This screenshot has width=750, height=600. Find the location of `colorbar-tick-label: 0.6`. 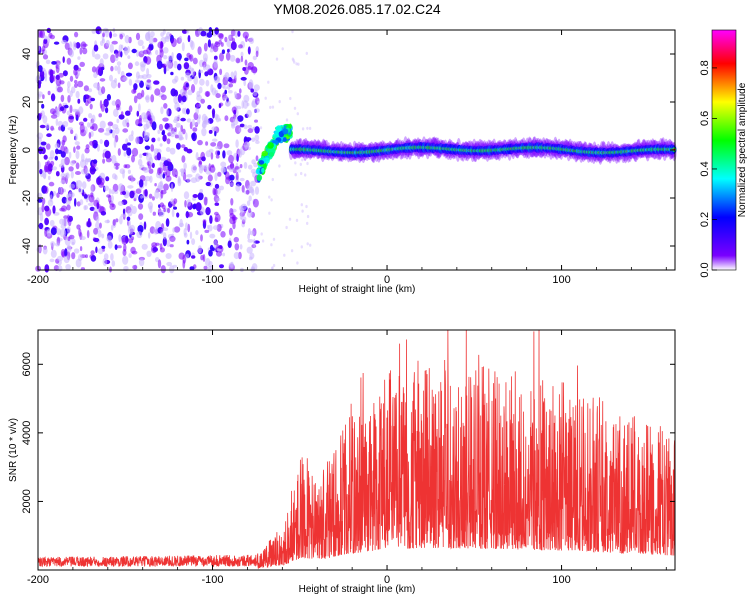

colorbar-tick-label: 0.6 is located at coordinates (705, 118).